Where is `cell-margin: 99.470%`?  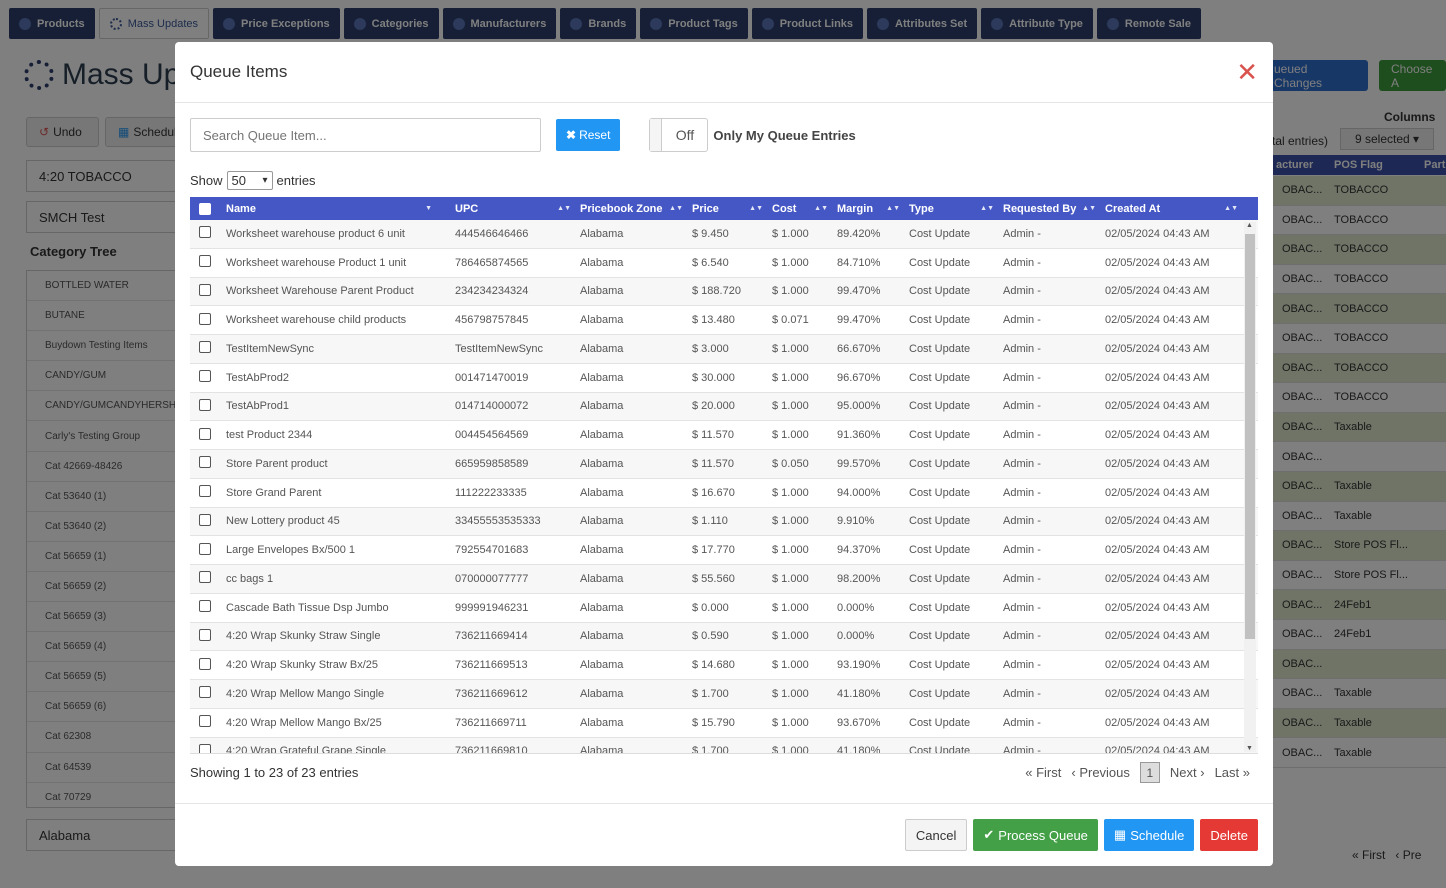
cell-margin: 99.470% is located at coordinates (859, 320).